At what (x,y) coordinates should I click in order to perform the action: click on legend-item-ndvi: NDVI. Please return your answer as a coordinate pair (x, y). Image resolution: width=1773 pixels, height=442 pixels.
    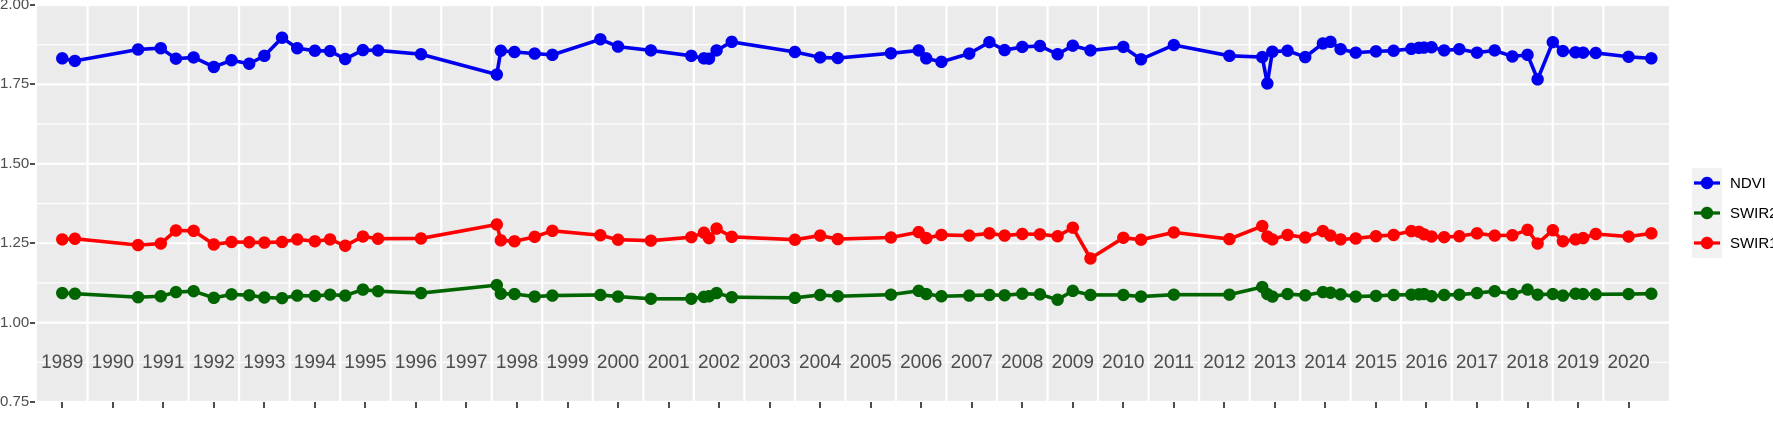
    Looking at the image, I should click on (1732, 183).